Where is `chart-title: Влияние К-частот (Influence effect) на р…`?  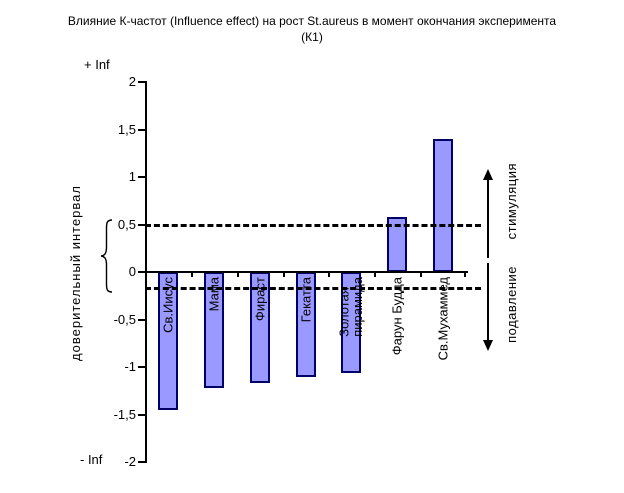
chart-title: Влияние К-частот (Influence effect) на р… is located at coordinates (312, 29).